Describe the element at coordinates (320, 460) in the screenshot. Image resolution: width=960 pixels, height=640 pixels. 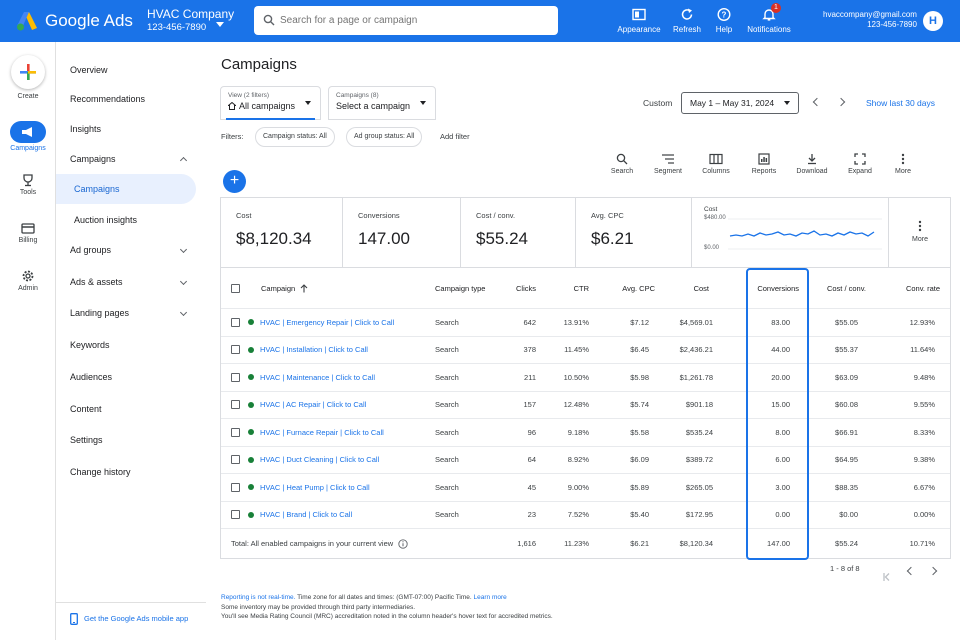
I see `campaign-name-link: HVAC | Duct Cleaning | Click to Call` at that location.